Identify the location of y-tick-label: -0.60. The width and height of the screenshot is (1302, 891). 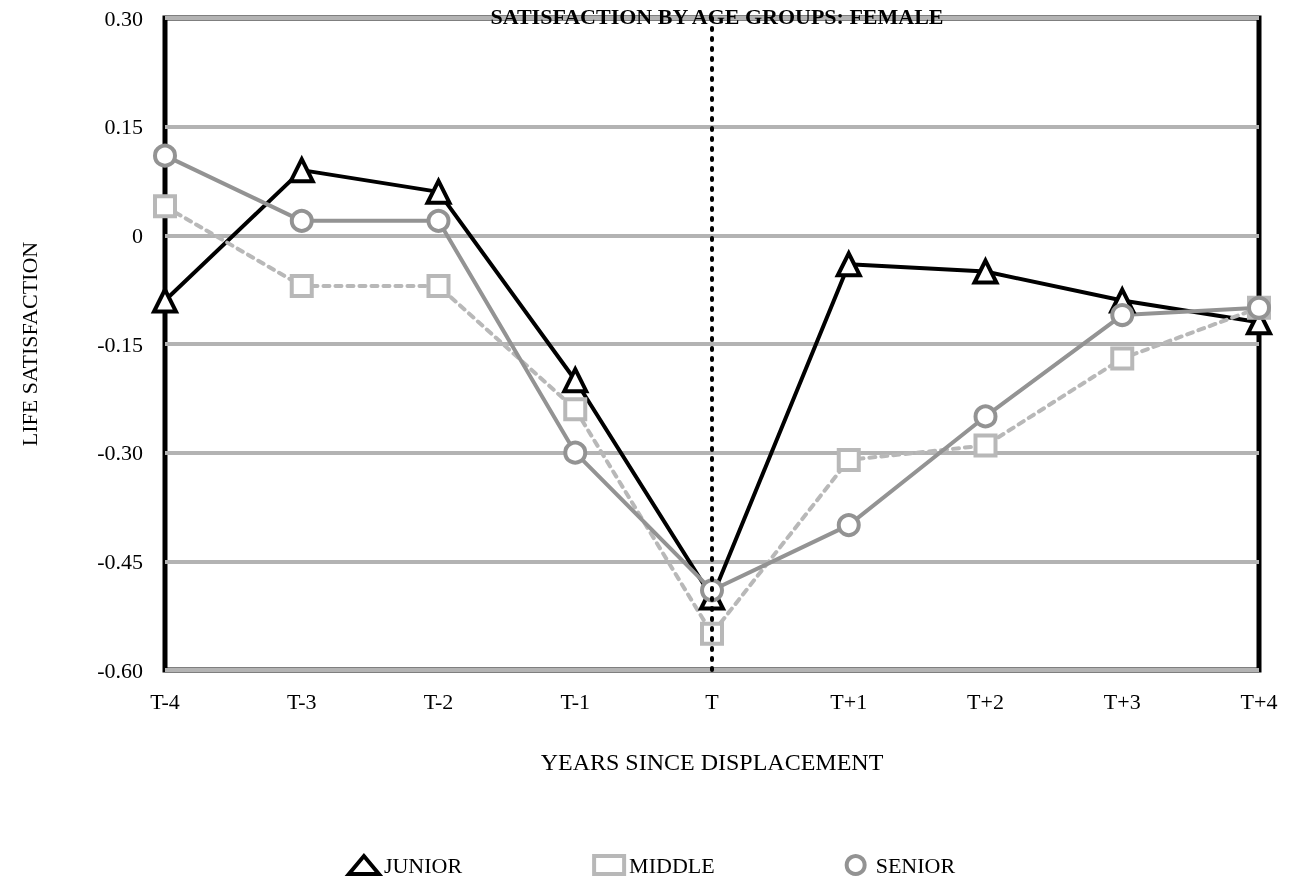
(120, 670).